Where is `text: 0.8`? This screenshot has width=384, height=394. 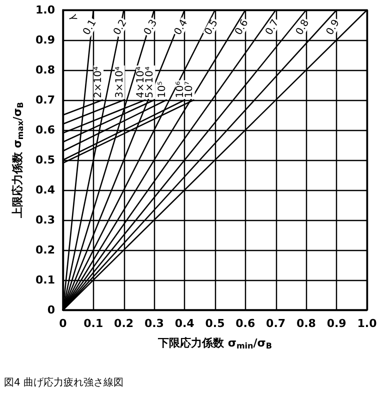 text: 0.8 is located at coordinates (303, 28).